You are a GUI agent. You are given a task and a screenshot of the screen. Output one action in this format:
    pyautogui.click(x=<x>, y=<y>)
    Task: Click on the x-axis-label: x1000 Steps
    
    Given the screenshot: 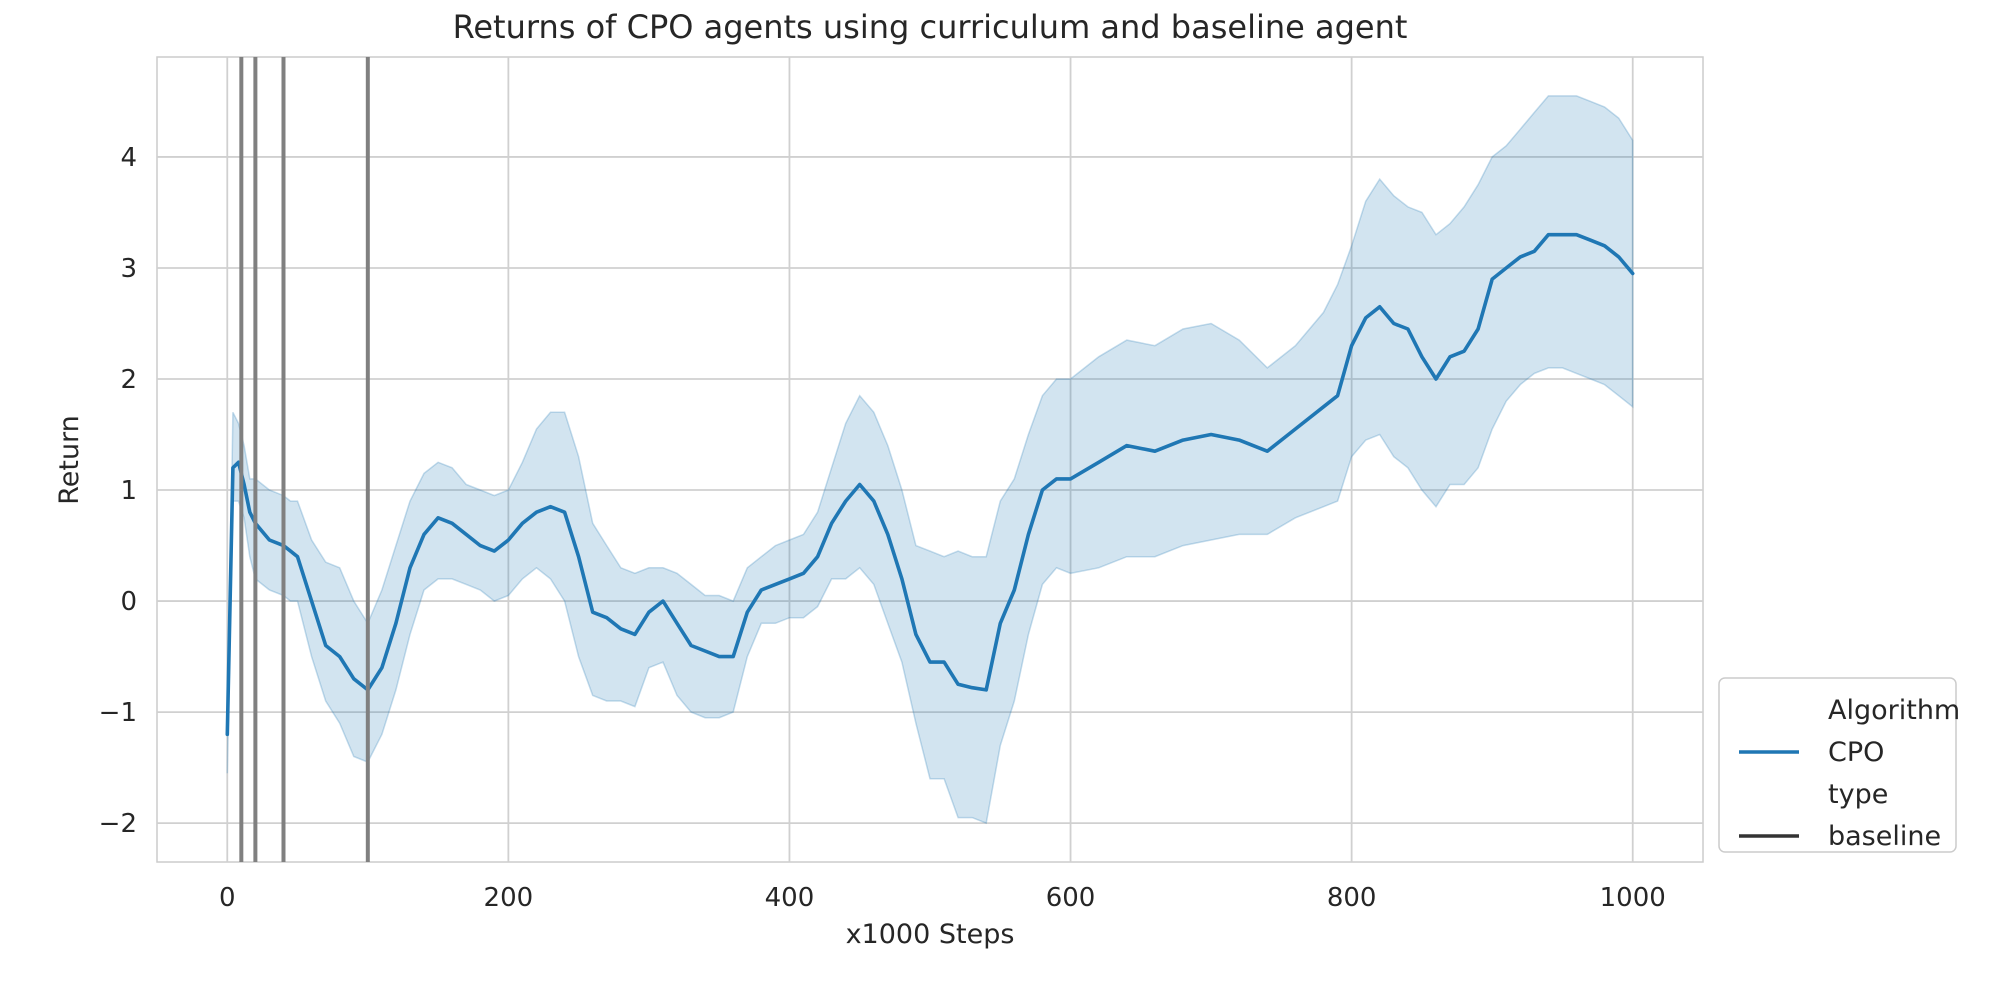 What is the action you would take?
    pyautogui.click(x=930, y=934)
    